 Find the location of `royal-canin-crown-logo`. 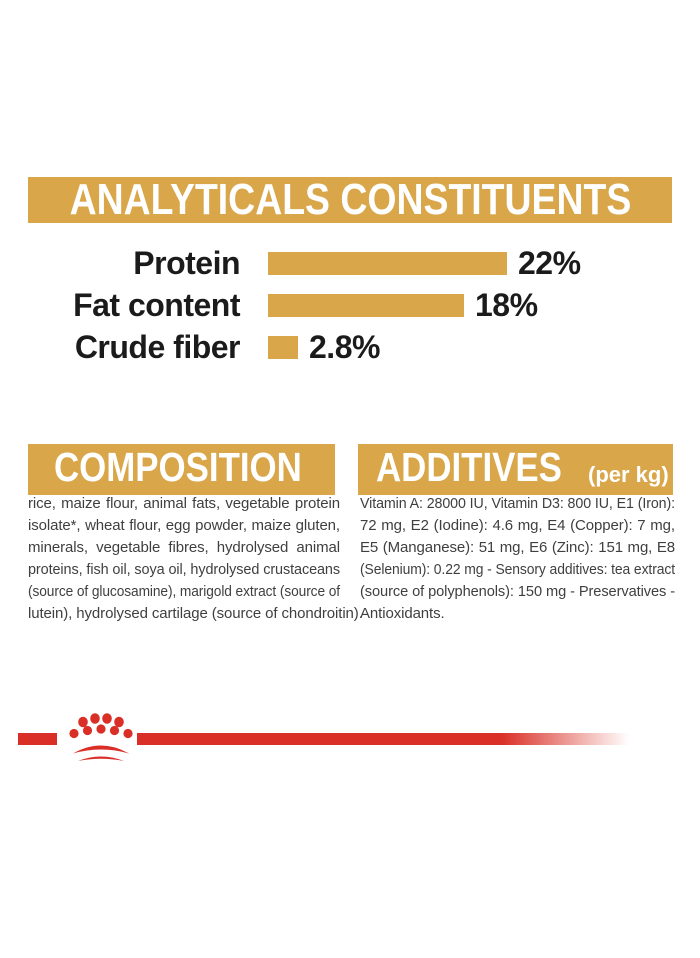

royal-canin-crown-logo is located at coordinates (101, 737).